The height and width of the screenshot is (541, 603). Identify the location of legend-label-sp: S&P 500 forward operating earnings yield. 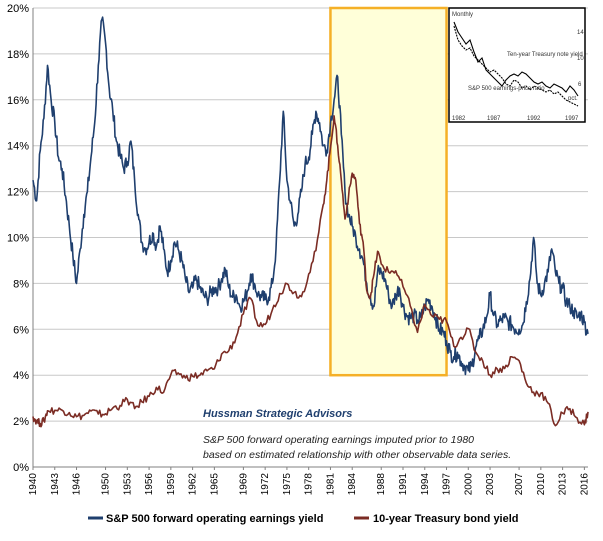
(214, 519).